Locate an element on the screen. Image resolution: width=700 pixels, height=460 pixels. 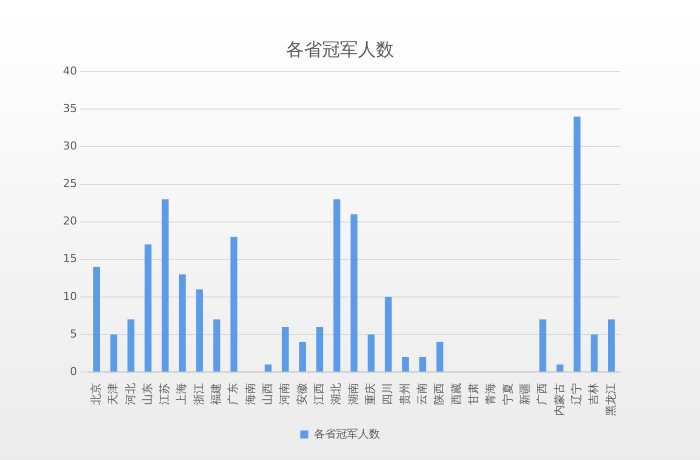
y-tick-label: 20 is located at coordinates (69, 221).